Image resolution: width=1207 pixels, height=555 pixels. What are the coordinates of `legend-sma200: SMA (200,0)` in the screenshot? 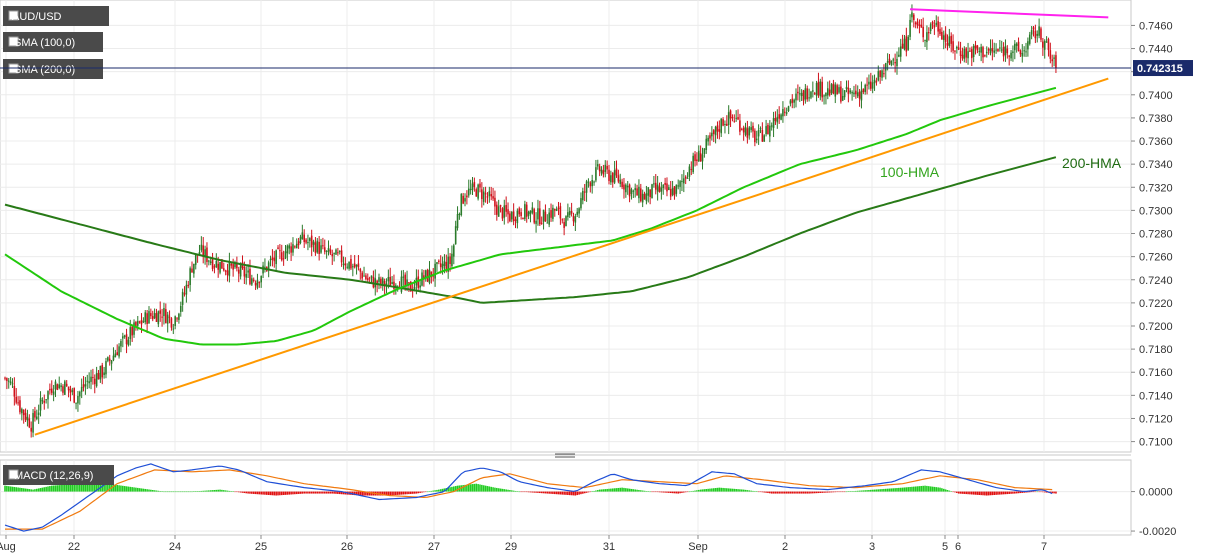 It's located at (53, 69).